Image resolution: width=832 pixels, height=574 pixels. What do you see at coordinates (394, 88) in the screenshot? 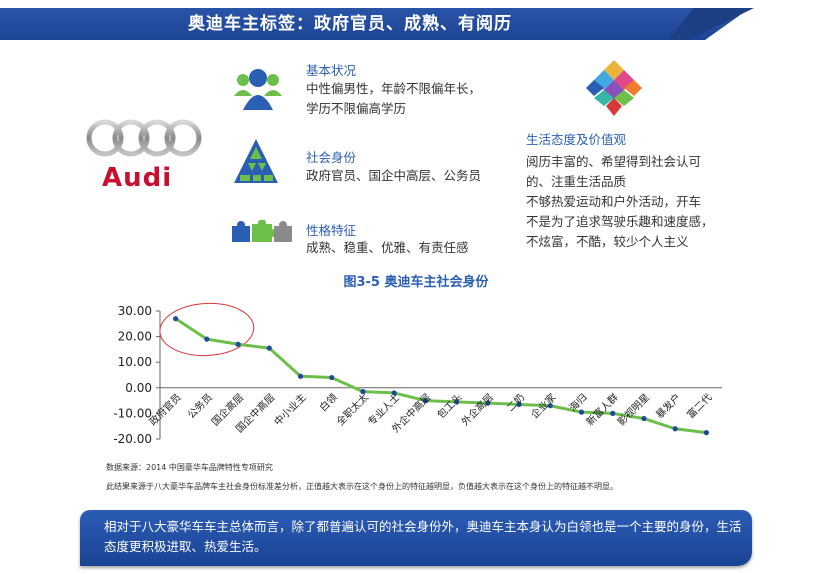
I see `basic-line-1: 中性偏男性，年龄不限偏年长，` at bounding box center [394, 88].